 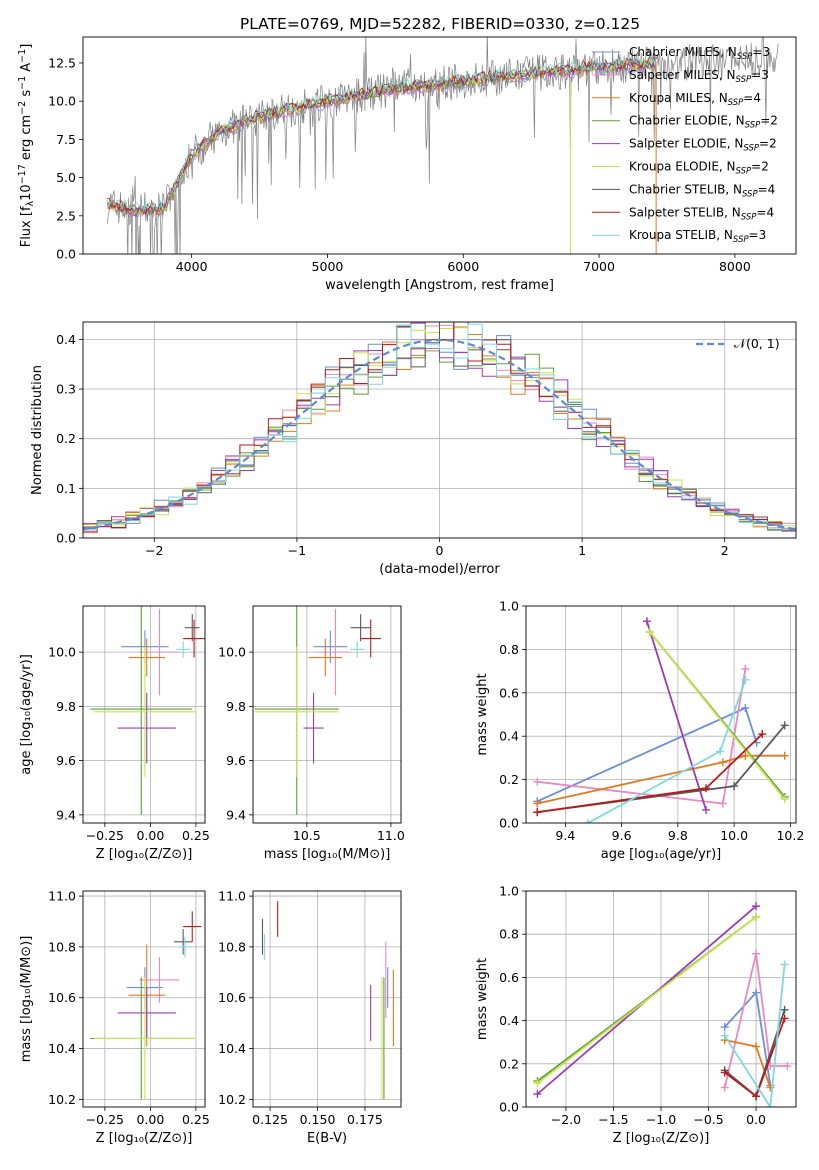 I want to click on x-tick-label: −0.5, so click(x=708, y=1119).